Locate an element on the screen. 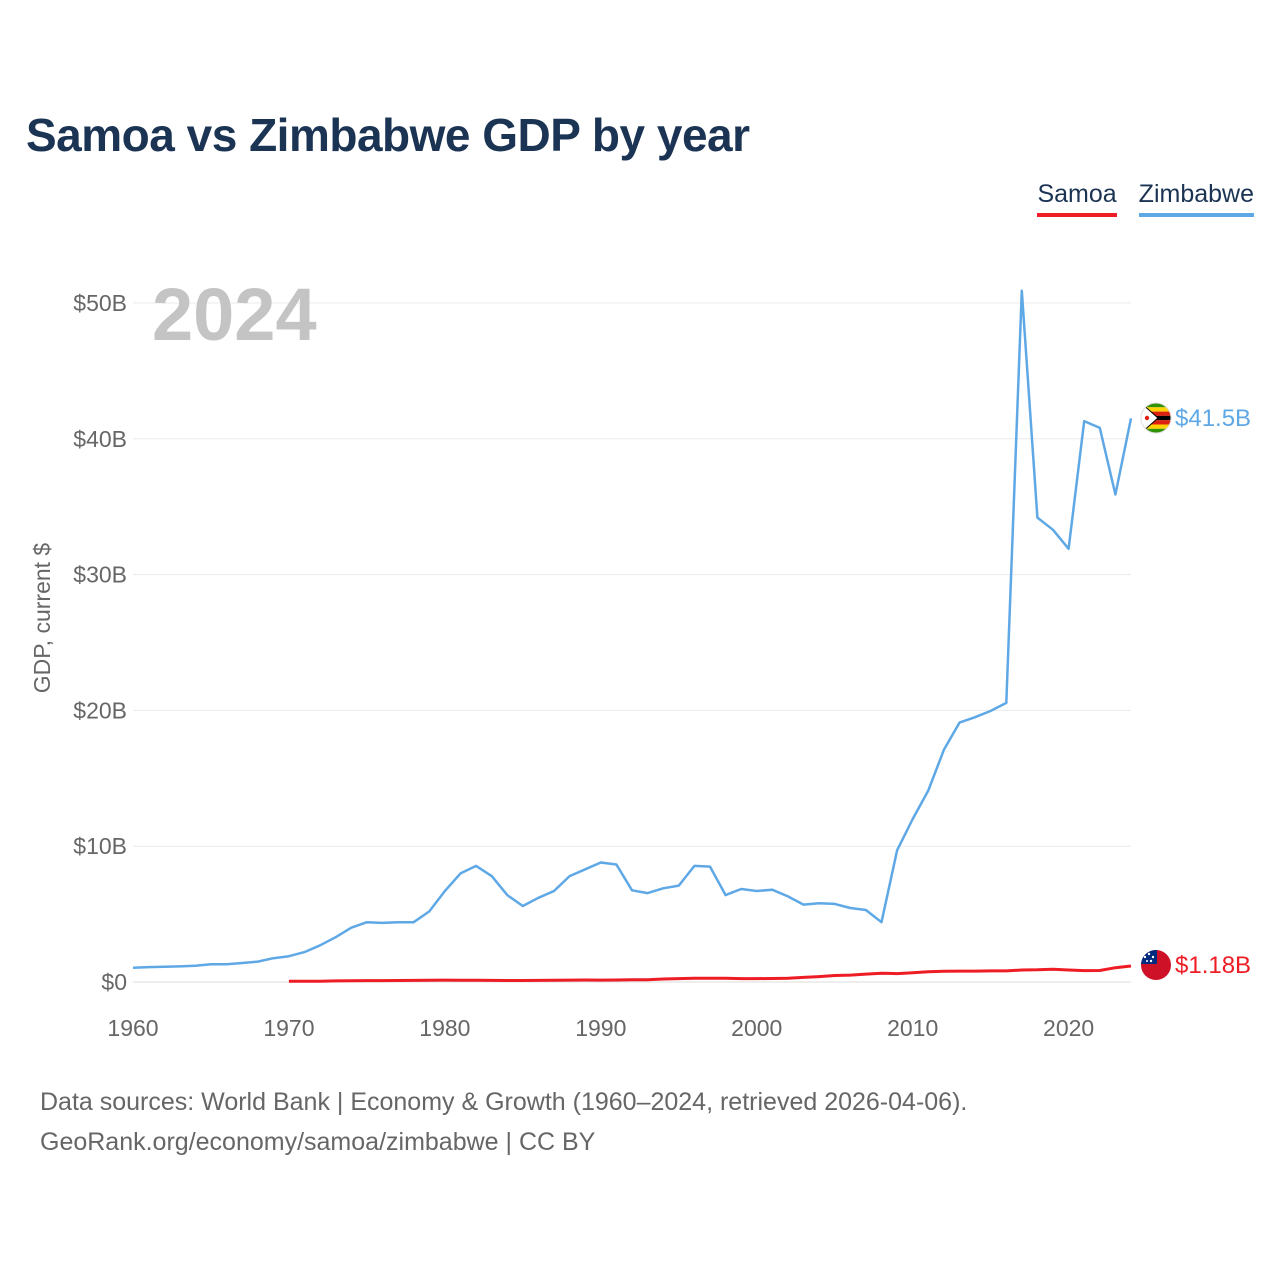  y-axis-label: GDP, current $ is located at coordinates (42, 618).